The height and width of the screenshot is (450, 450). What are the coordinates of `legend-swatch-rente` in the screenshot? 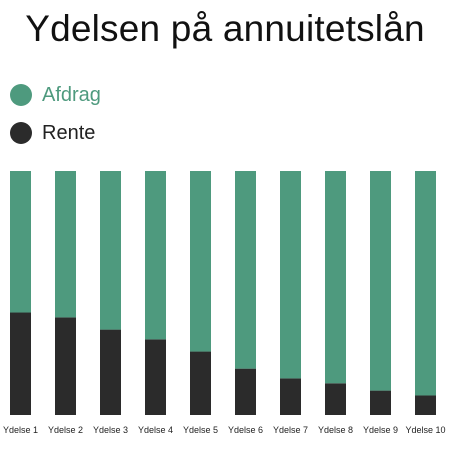 It's located at (21, 133).